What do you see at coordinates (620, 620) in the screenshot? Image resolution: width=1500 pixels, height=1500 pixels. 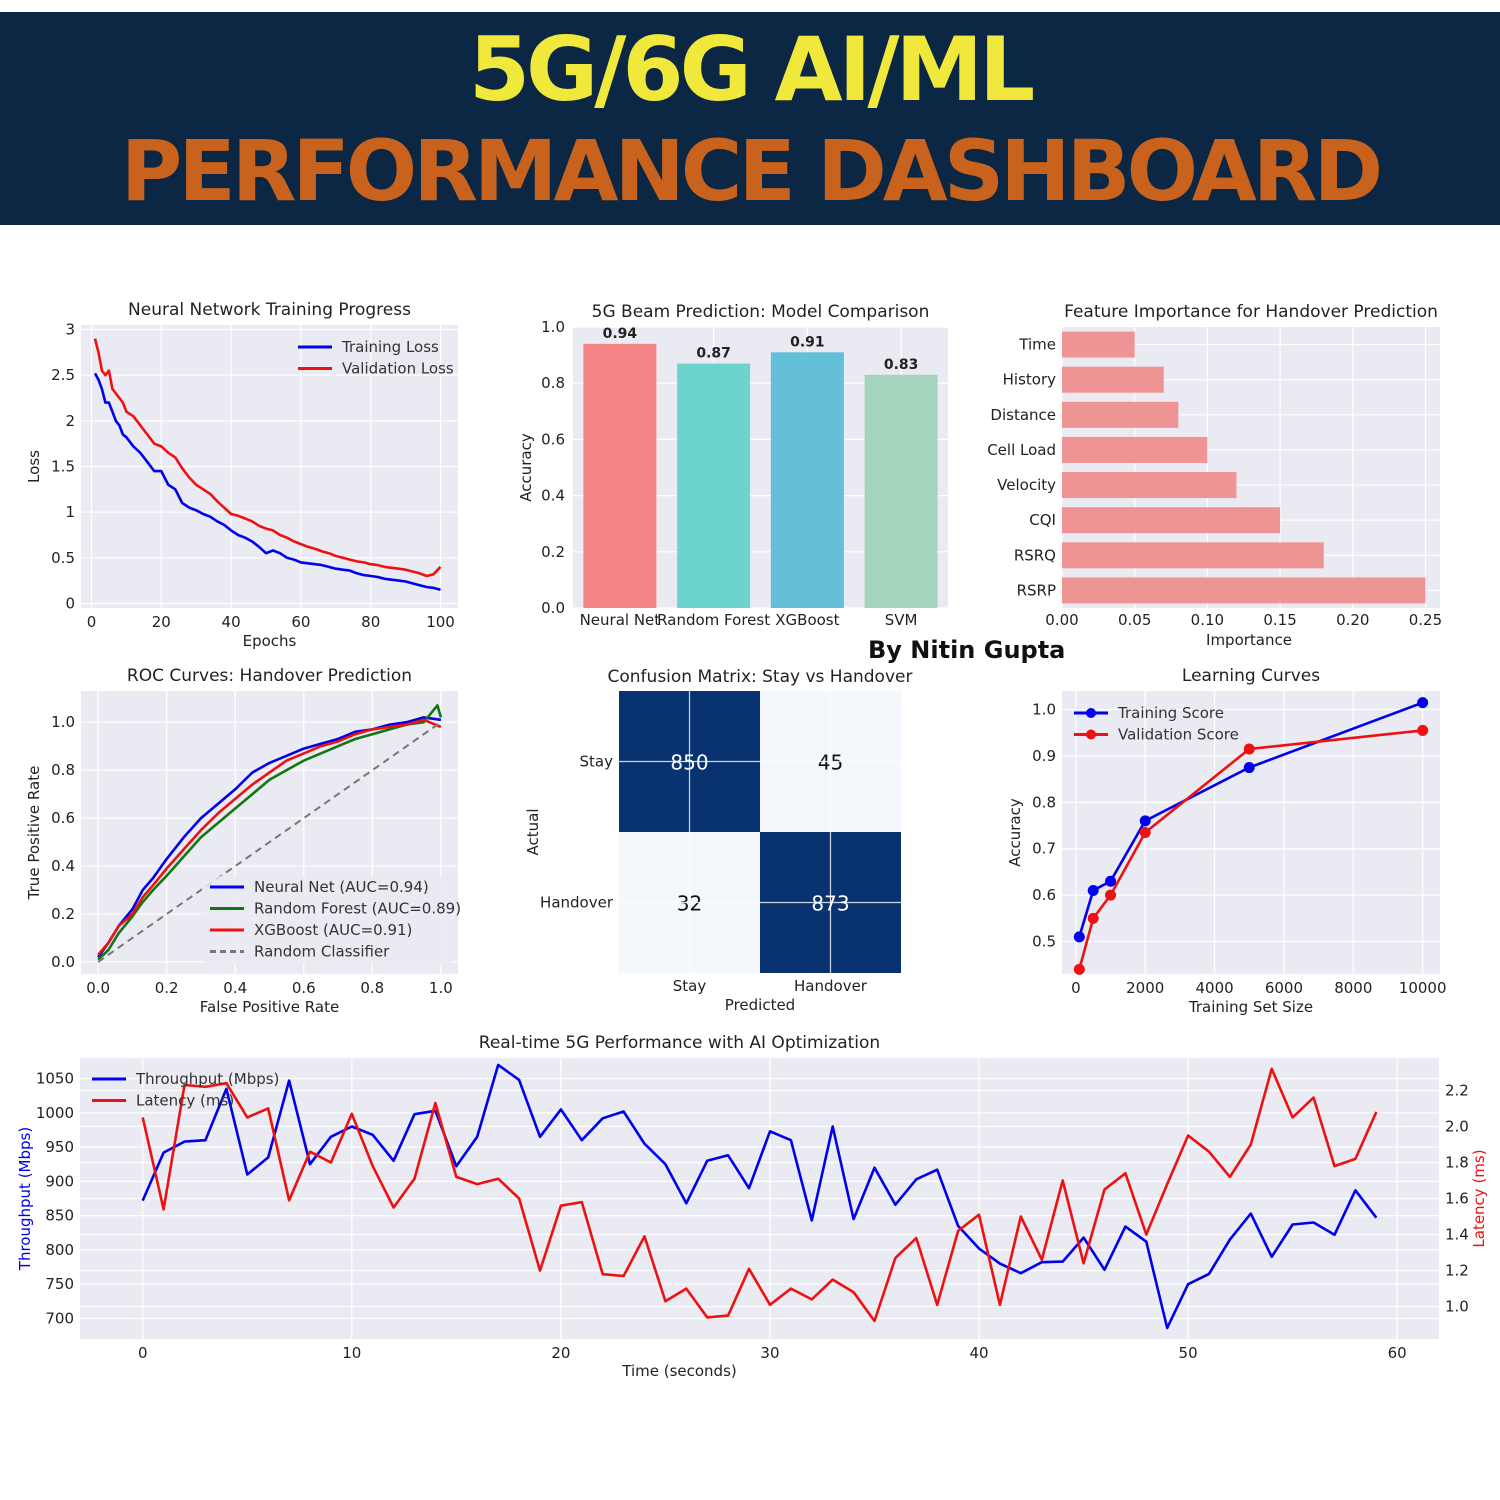 I see `x-tick-label: Neural Net` at bounding box center [620, 620].